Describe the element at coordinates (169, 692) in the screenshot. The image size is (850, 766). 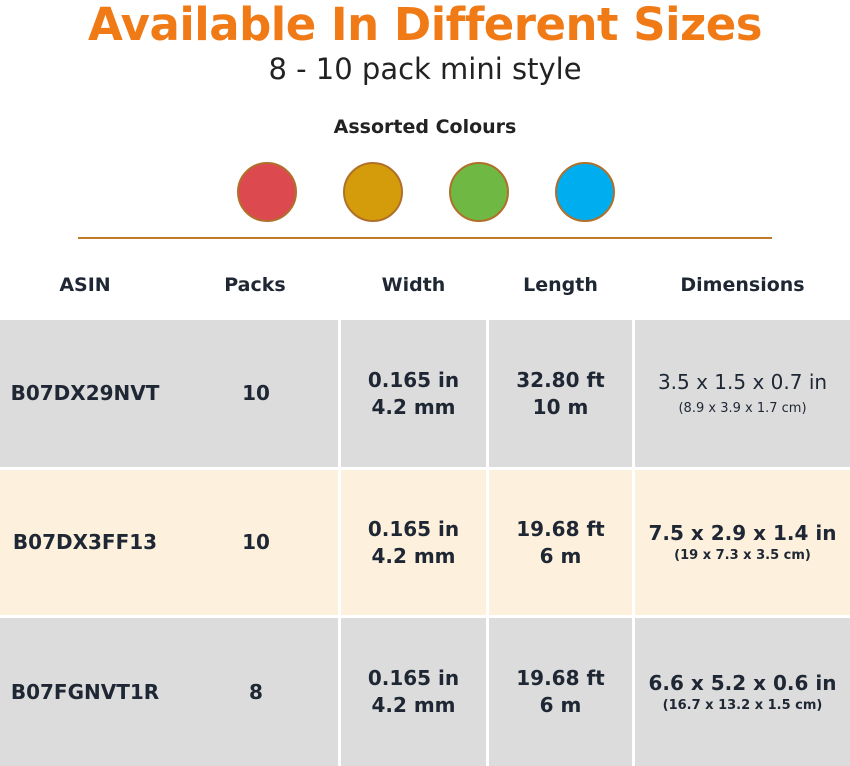
I see `asin-packs-cell: B07FGNVT1R 8` at that location.